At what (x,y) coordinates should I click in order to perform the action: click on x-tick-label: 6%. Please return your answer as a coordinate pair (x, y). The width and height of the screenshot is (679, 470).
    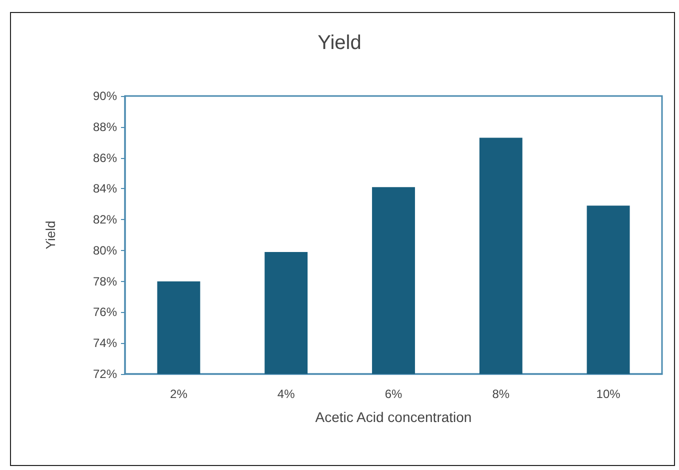
    Looking at the image, I should click on (393, 394).